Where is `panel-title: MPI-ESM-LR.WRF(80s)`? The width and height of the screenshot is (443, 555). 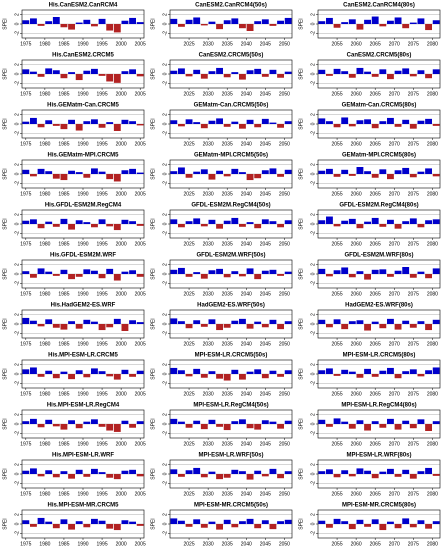
panel-title: MPI-ESM-LR.WRF(80s) is located at coordinates (379, 456).